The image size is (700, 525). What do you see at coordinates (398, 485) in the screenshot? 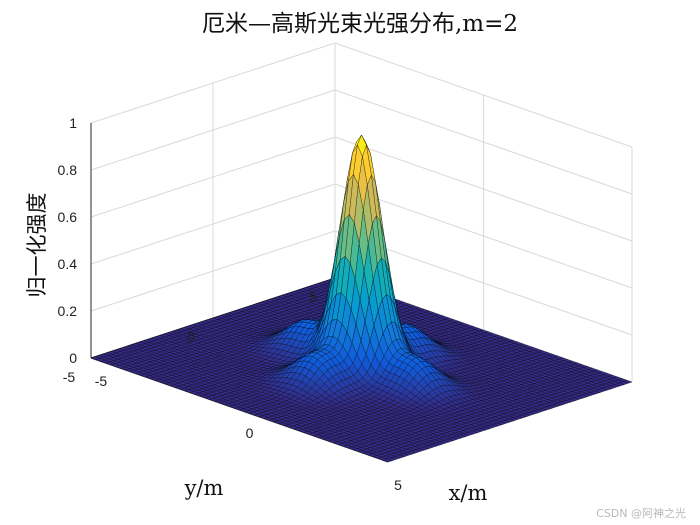
I see `x-tick-label: 5` at bounding box center [398, 485].